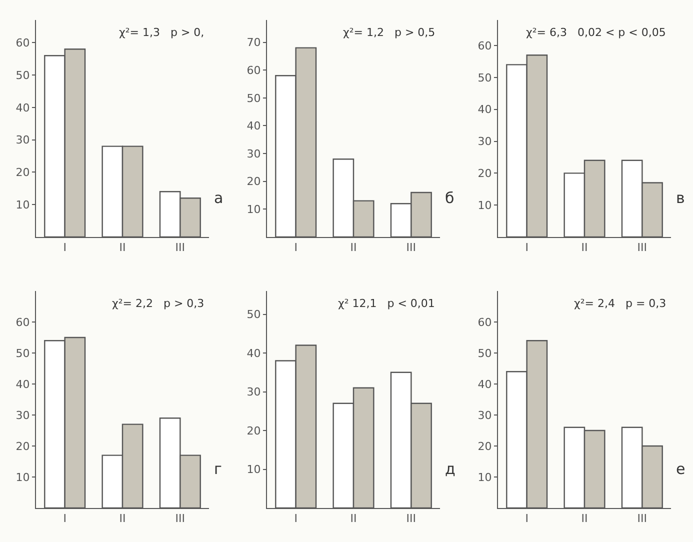 The height and width of the screenshot is (542, 693). What do you see at coordinates (449, 198) in the screenshot?
I see `text: б` at bounding box center [449, 198].